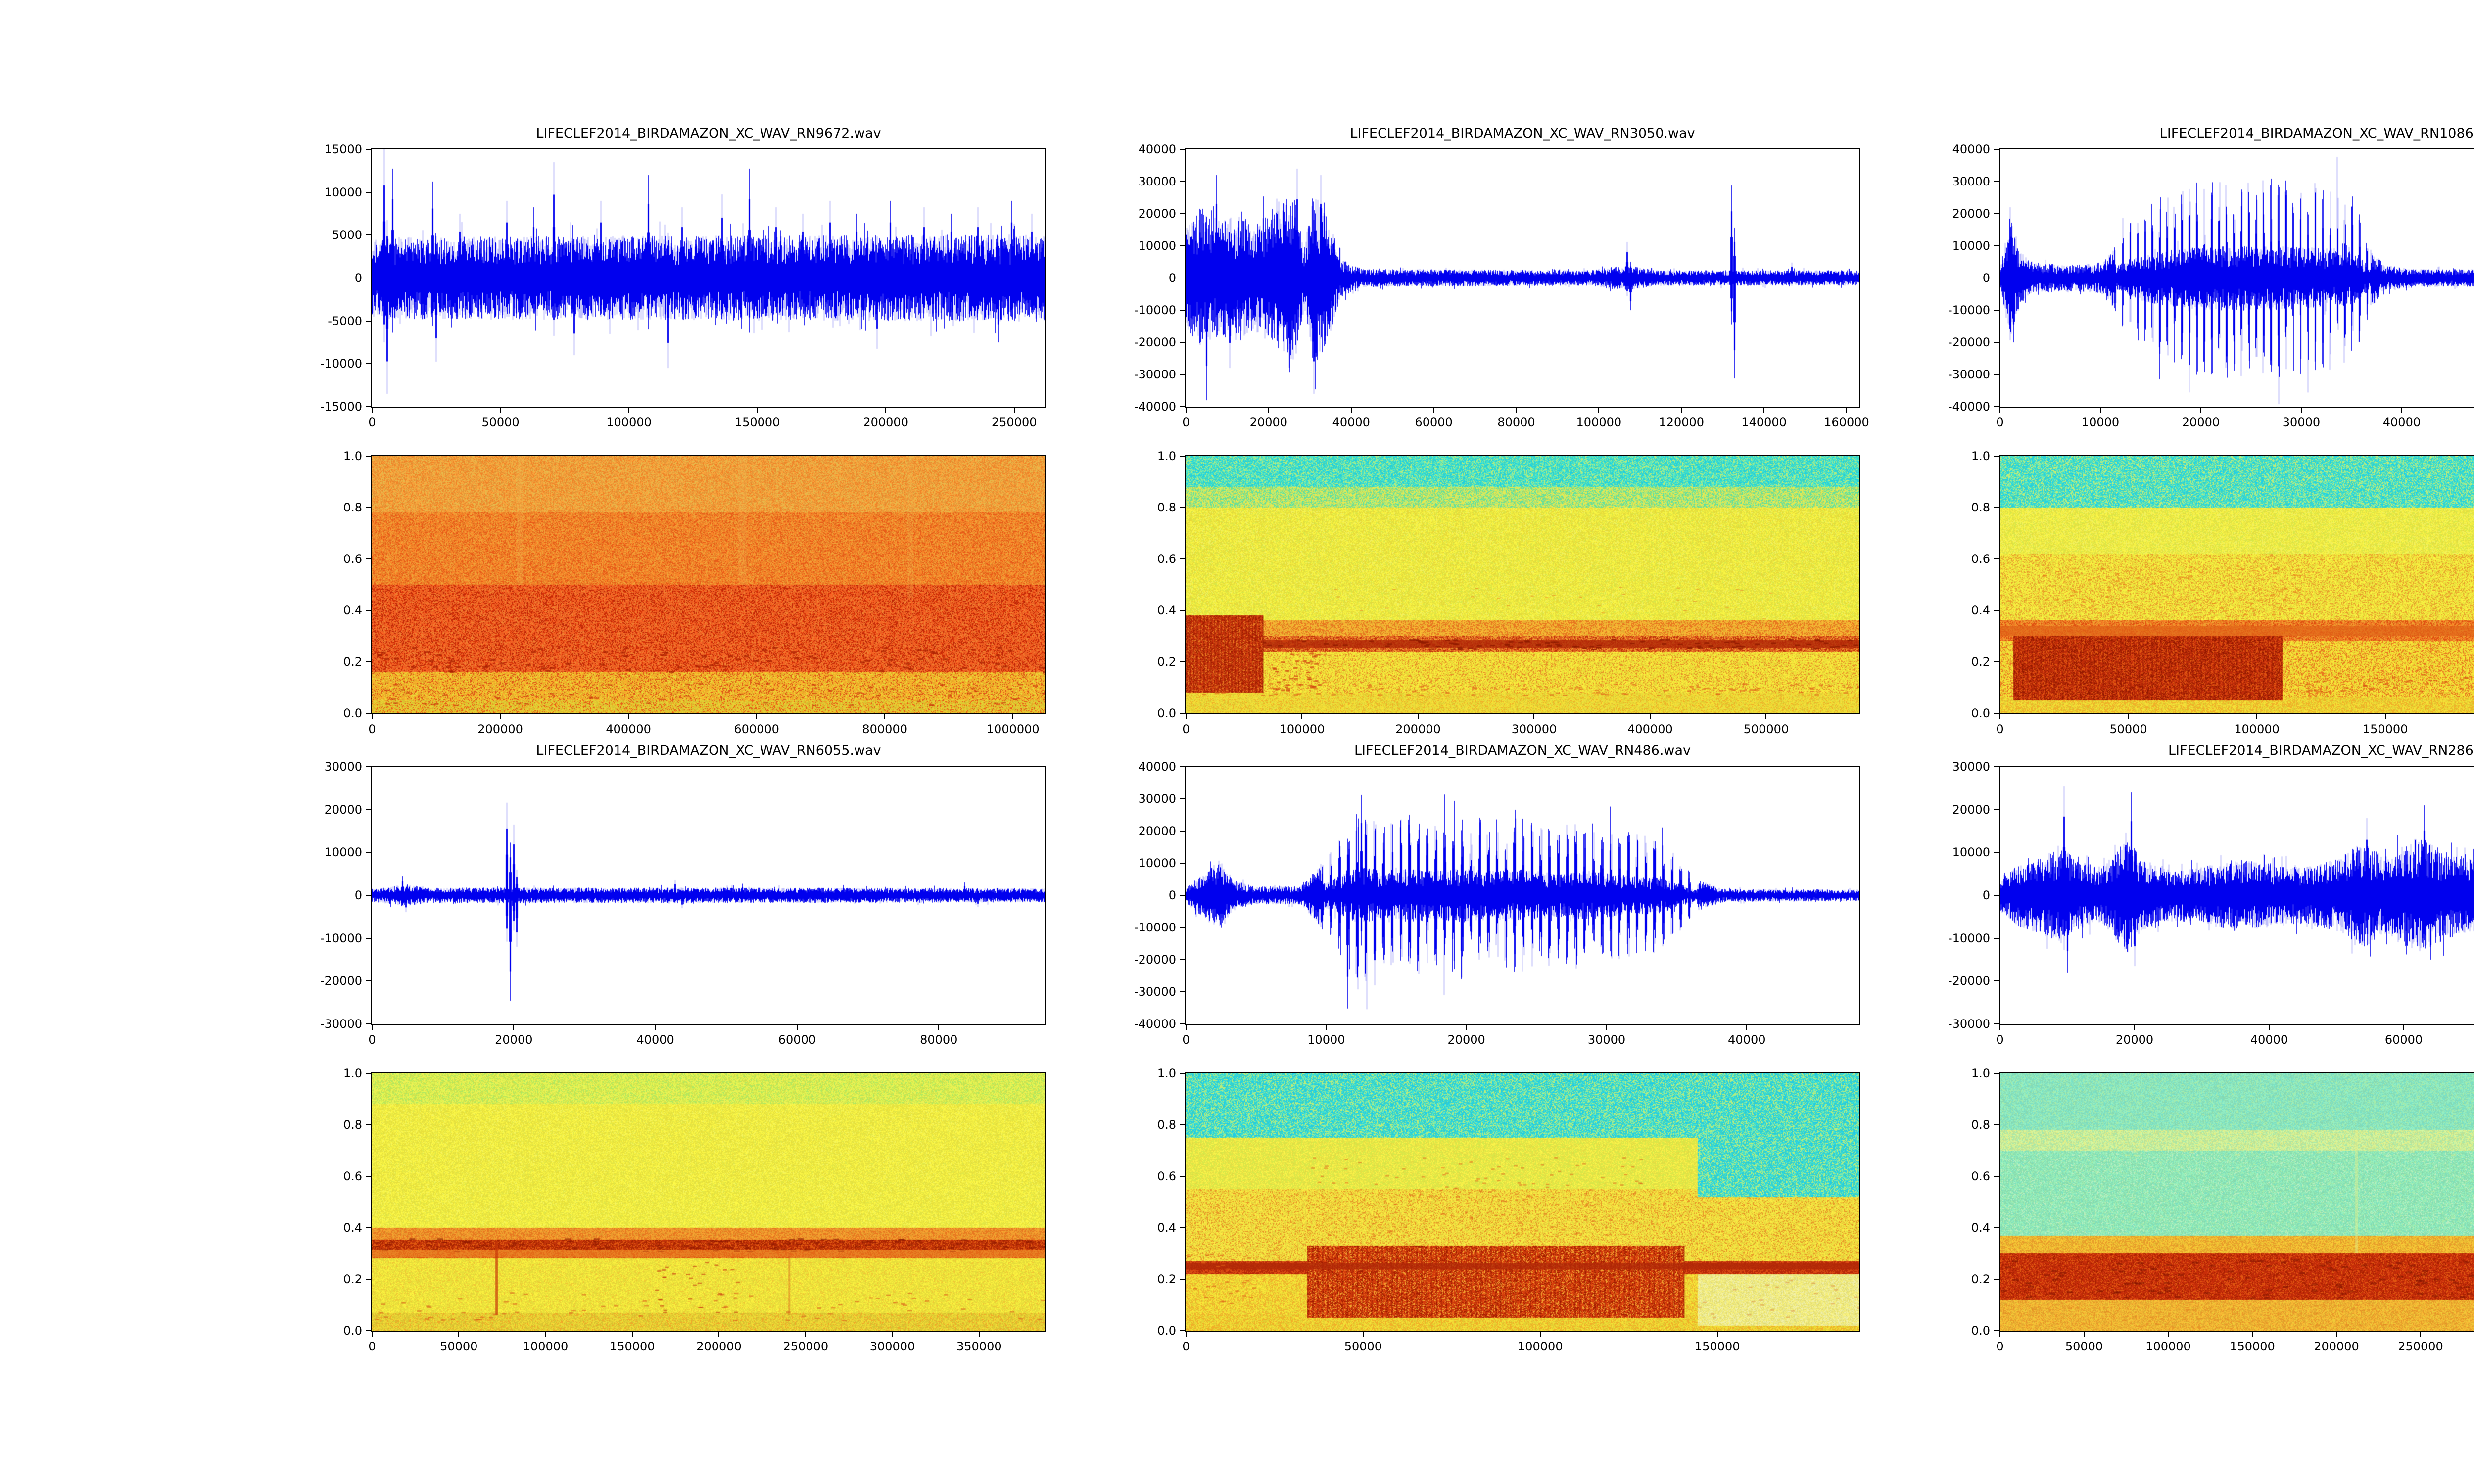  Describe the element at coordinates (345, 321) in the screenshot. I see `y-tick-label: -5000` at that location.